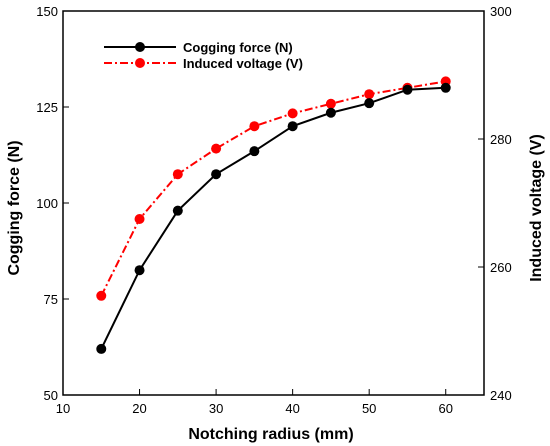 The width and height of the screenshot is (550, 446). I want to click on x-tick-label: 10, so click(63, 408).